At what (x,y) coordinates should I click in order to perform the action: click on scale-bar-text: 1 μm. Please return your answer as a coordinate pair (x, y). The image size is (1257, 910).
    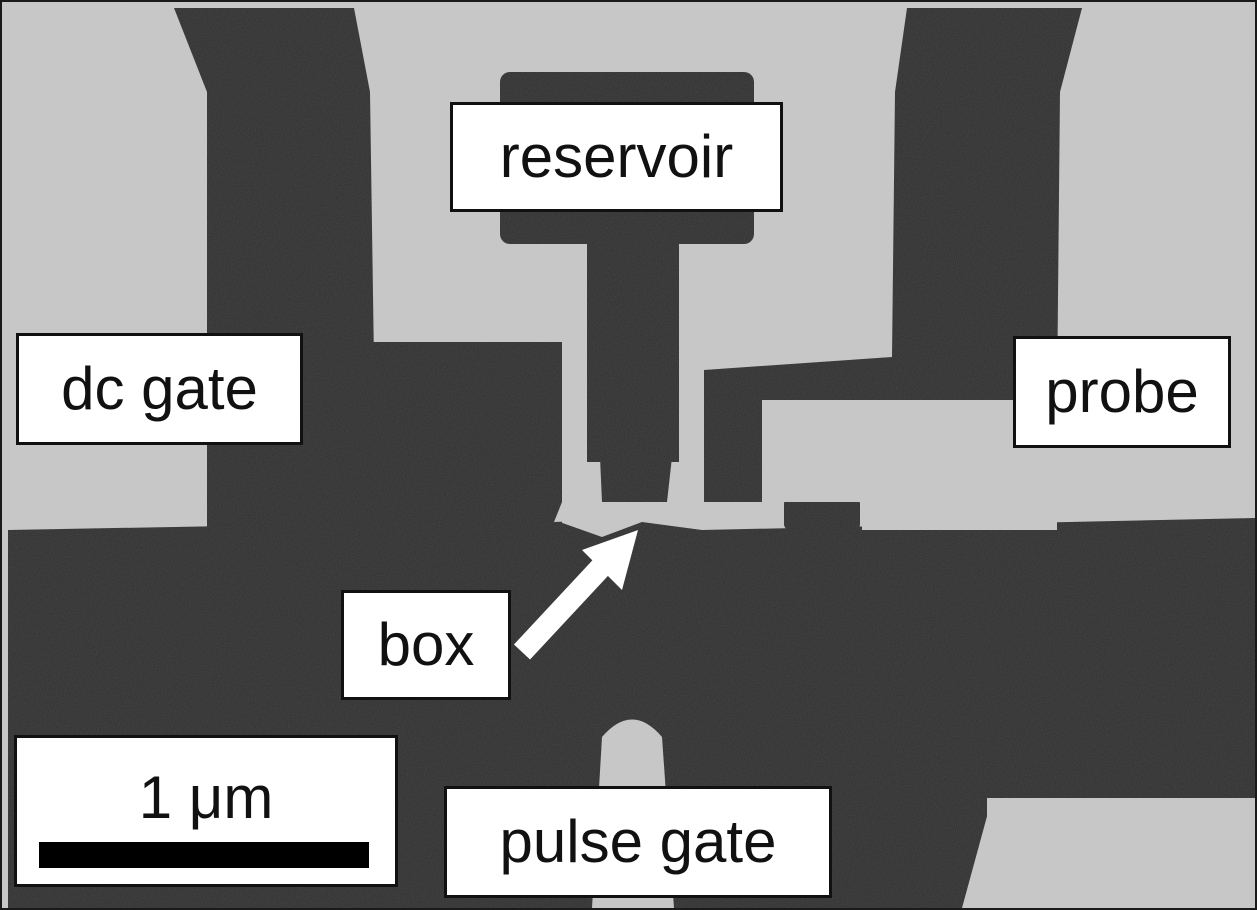
    Looking at the image, I should click on (206, 797).